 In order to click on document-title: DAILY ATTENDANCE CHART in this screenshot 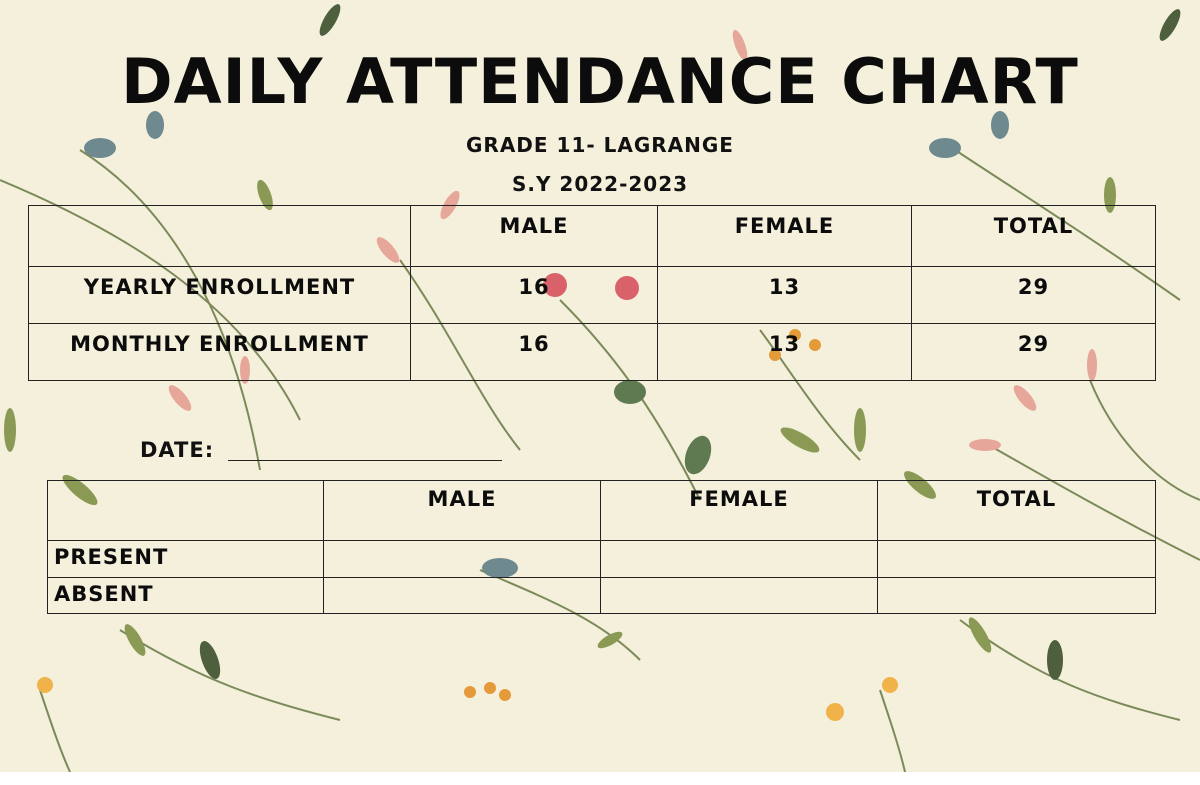, I will do `click(600, 81)`.